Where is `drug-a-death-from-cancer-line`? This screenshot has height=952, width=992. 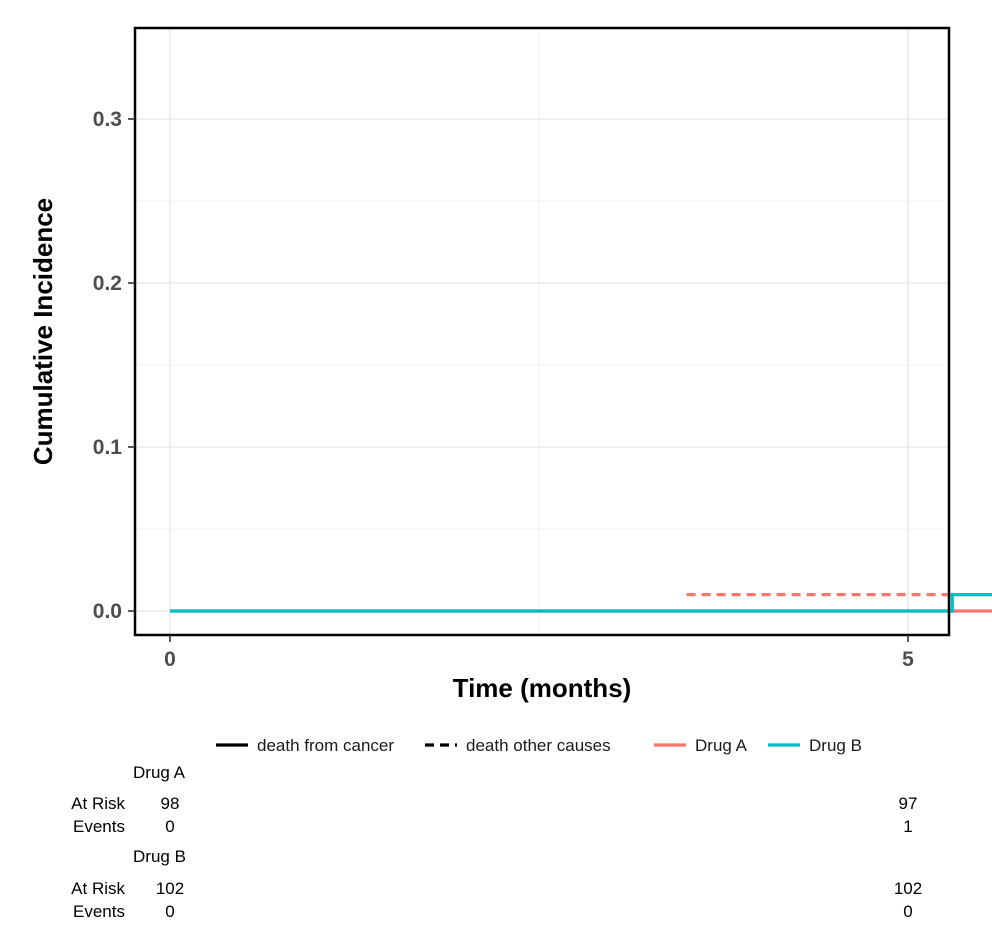
drug-a-death-from-cancer-line is located at coordinates (581, 611).